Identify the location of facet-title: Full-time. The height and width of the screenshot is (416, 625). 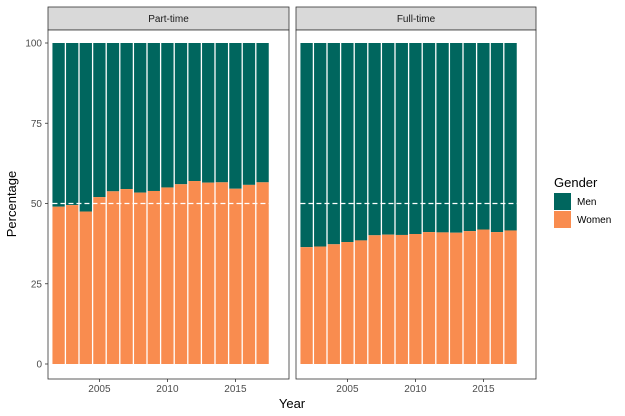
(416, 19).